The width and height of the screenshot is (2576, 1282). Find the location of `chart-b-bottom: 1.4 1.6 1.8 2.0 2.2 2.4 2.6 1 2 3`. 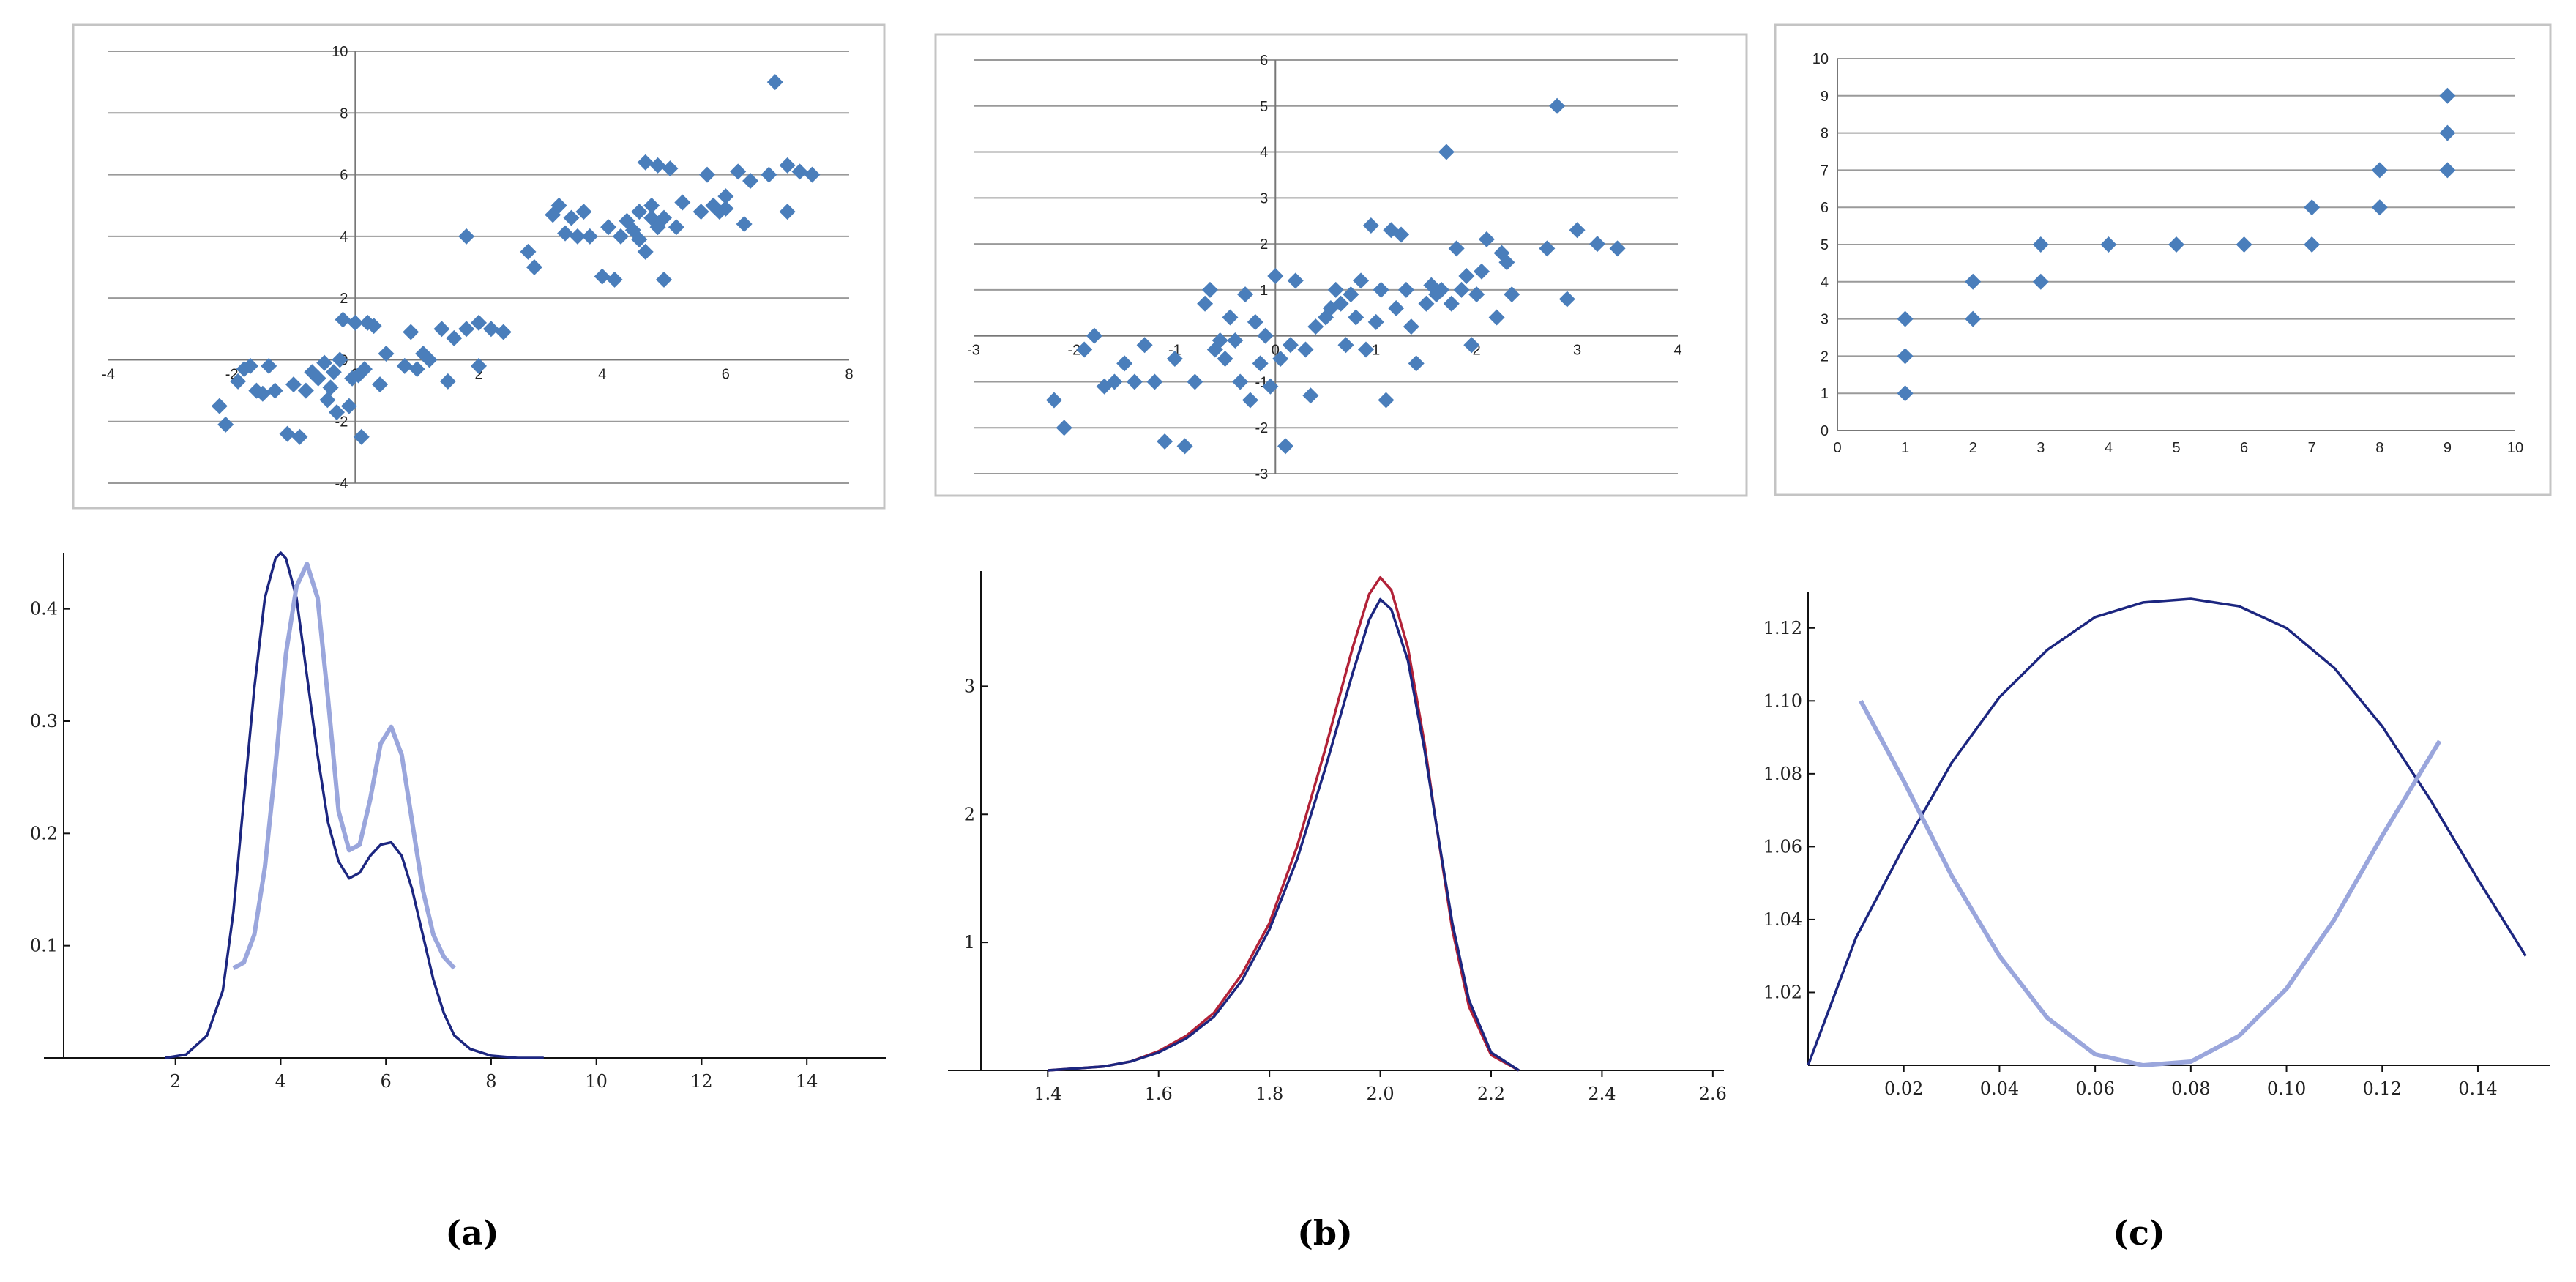

chart-b-bottom: 1.4 1.6 1.8 2.0 2.2 2.4 2.6 1 2 3 is located at coordinates (1337, 838).